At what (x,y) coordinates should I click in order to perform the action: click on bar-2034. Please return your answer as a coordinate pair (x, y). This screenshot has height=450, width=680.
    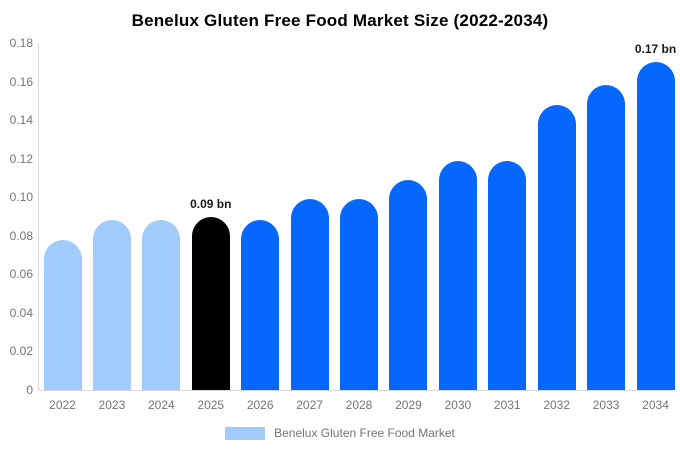
    Looking at the image, I should click on (655, 226).